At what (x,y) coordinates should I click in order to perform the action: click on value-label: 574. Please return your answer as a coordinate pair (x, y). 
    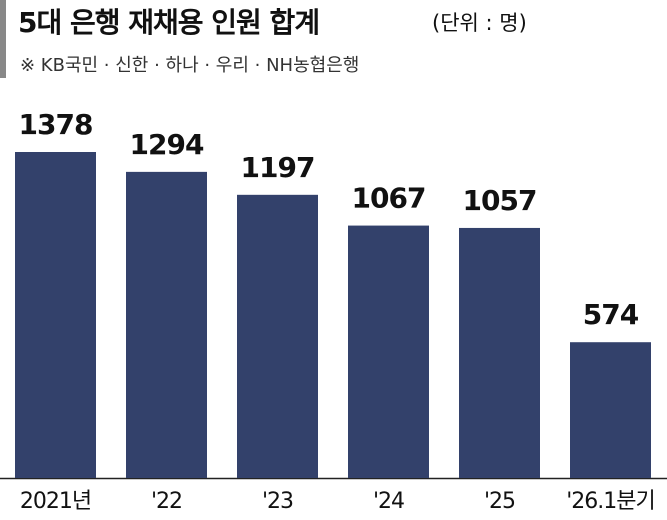
    Looking at the image, I should click on (611, 314).